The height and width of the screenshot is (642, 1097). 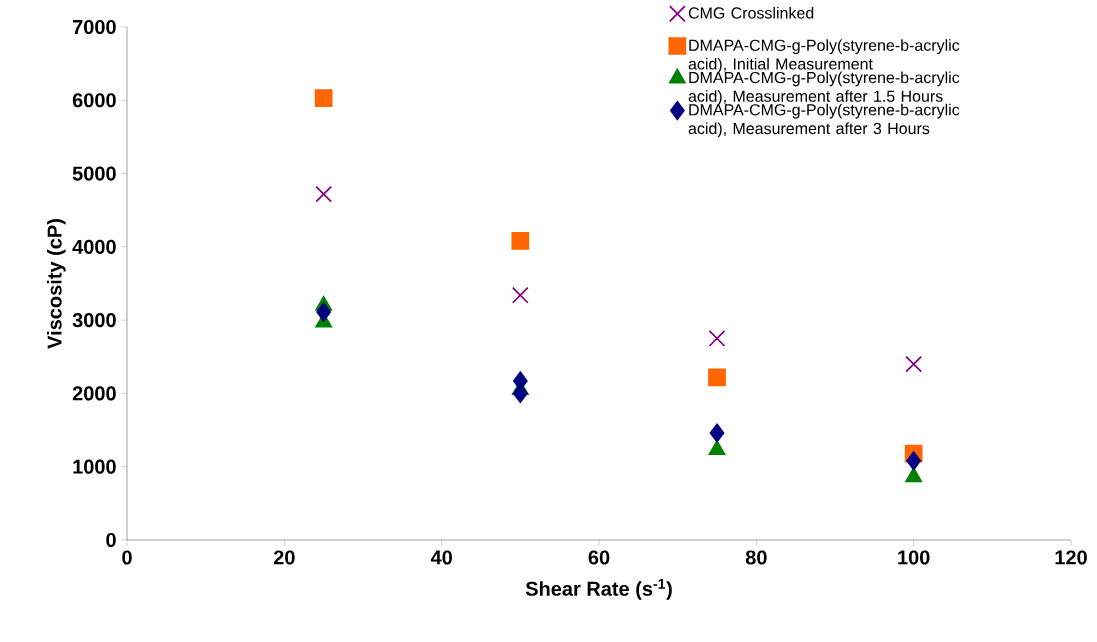 I want to click on y-tick-label: 4000, so click(x=94, y=246).